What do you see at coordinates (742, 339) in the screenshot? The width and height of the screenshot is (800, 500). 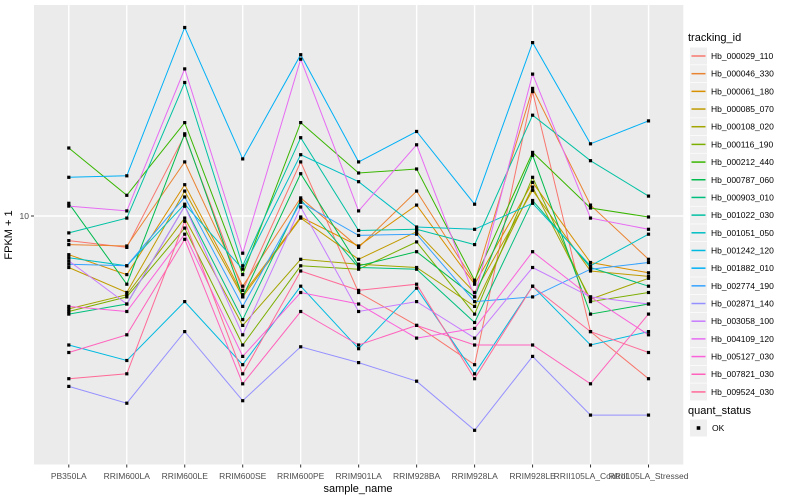 I see `legend-label: Hb_004109_120` at bounding box center [742, 339].